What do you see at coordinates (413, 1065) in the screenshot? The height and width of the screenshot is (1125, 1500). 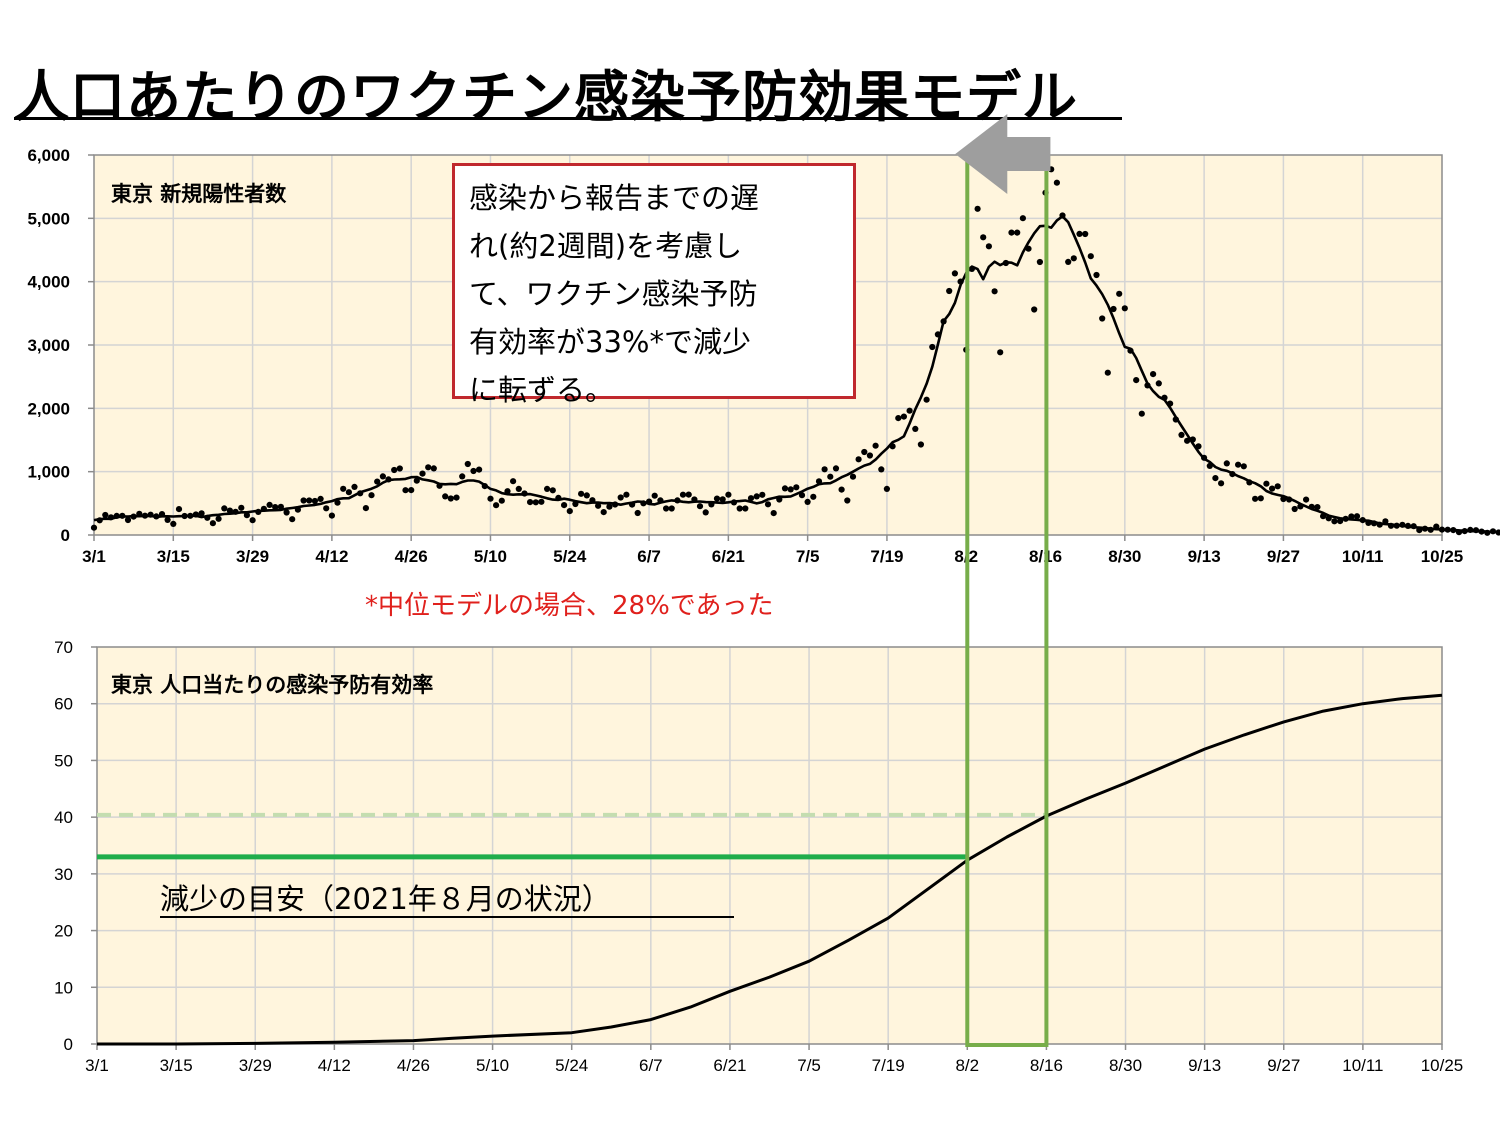 I see `x-tick-label: 4/26` at bounding box center [413, 1065].